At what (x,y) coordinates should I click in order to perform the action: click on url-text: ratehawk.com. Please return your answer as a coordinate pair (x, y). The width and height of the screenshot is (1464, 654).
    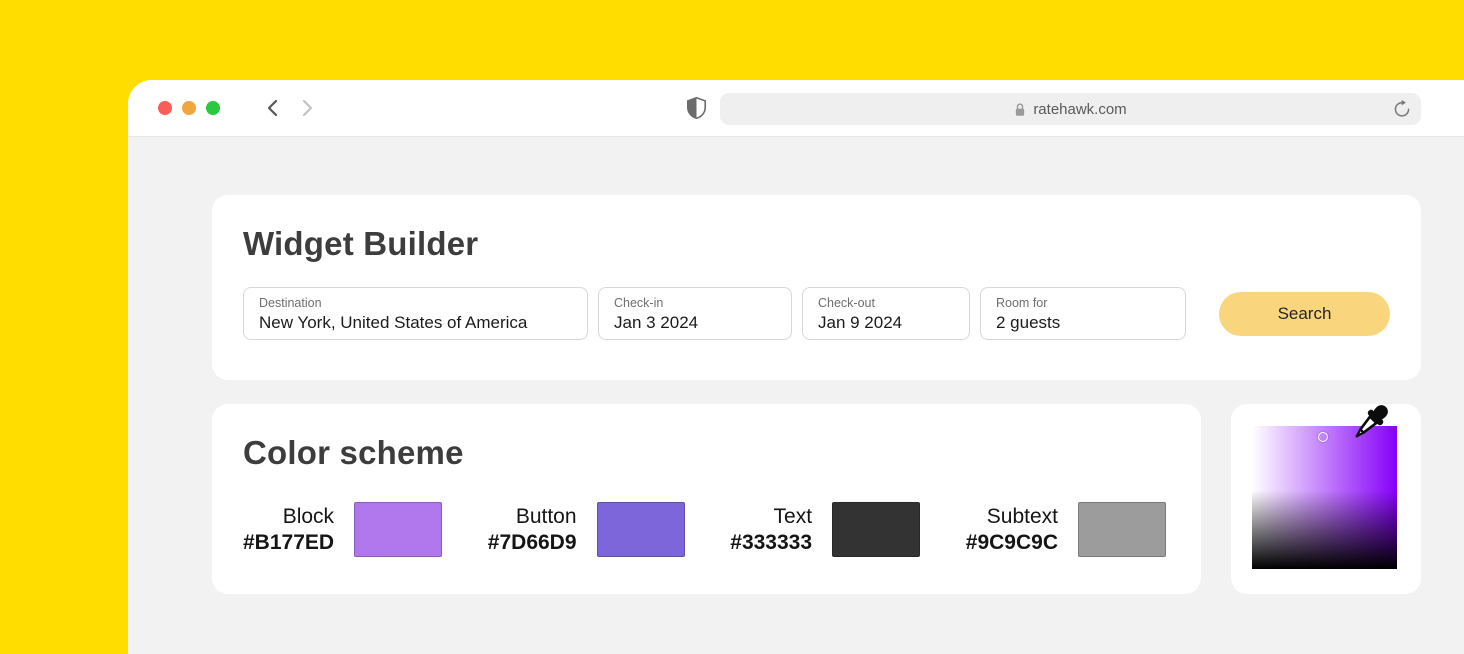
    Looking at the image, I should click on (1080, 109).